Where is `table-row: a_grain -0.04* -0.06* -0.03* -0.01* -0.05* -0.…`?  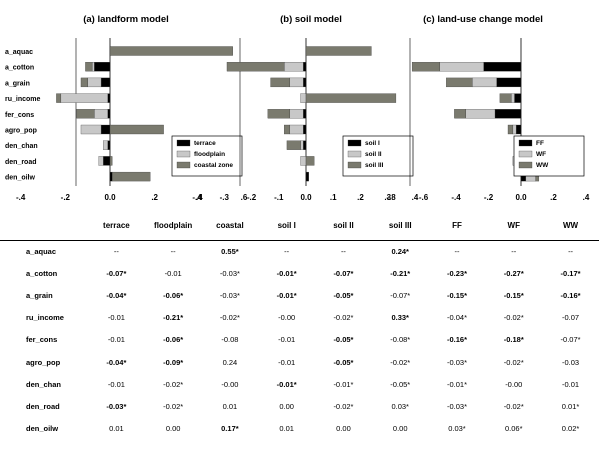 table-row: a_grain -0.04* -0.06* -0.03* -0.01* -0.05* -0.… is located at coordinates (299, 295).